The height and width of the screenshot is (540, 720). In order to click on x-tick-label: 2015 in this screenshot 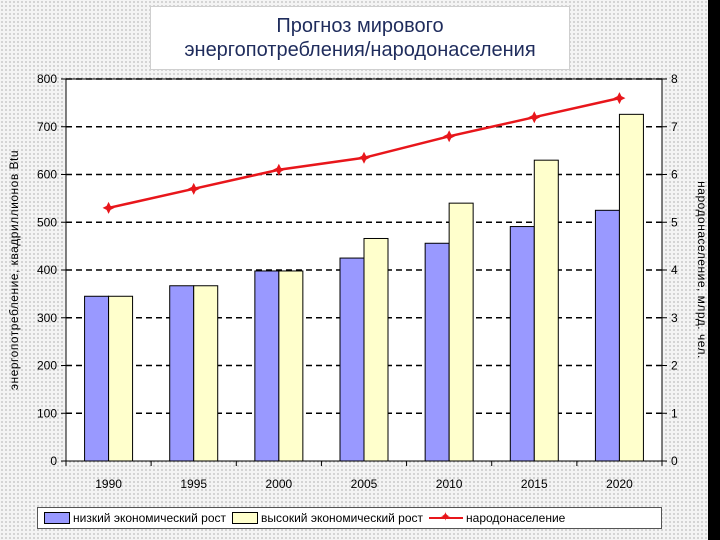, I will do `click(534, 484)`.